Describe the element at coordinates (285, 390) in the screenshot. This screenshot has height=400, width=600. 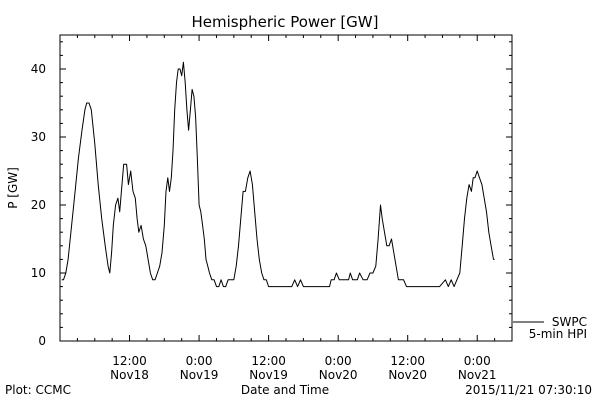
I see `x-axis-label: Date and Time` at that location.